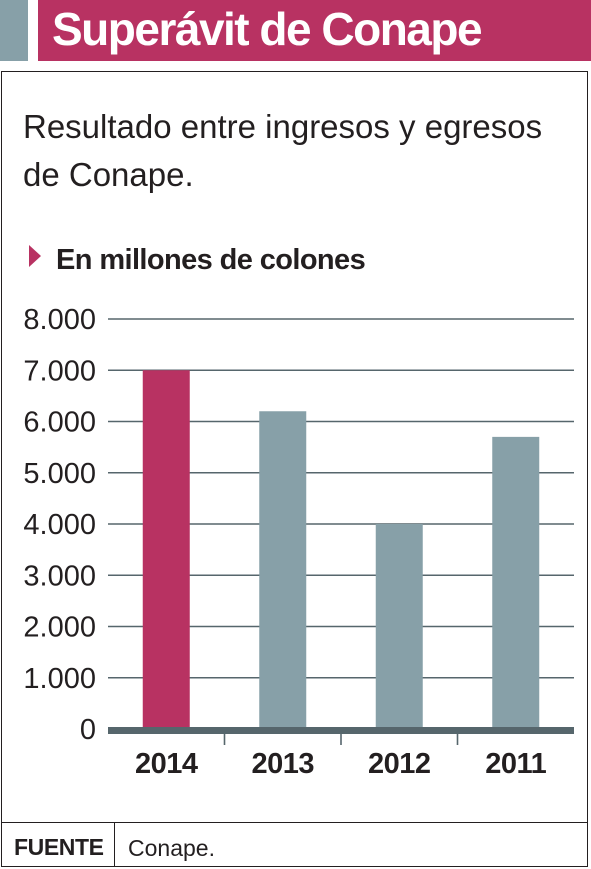  Describe the element at coordinates (341, 736) in the screenshot. I see `x-axis` at that location.